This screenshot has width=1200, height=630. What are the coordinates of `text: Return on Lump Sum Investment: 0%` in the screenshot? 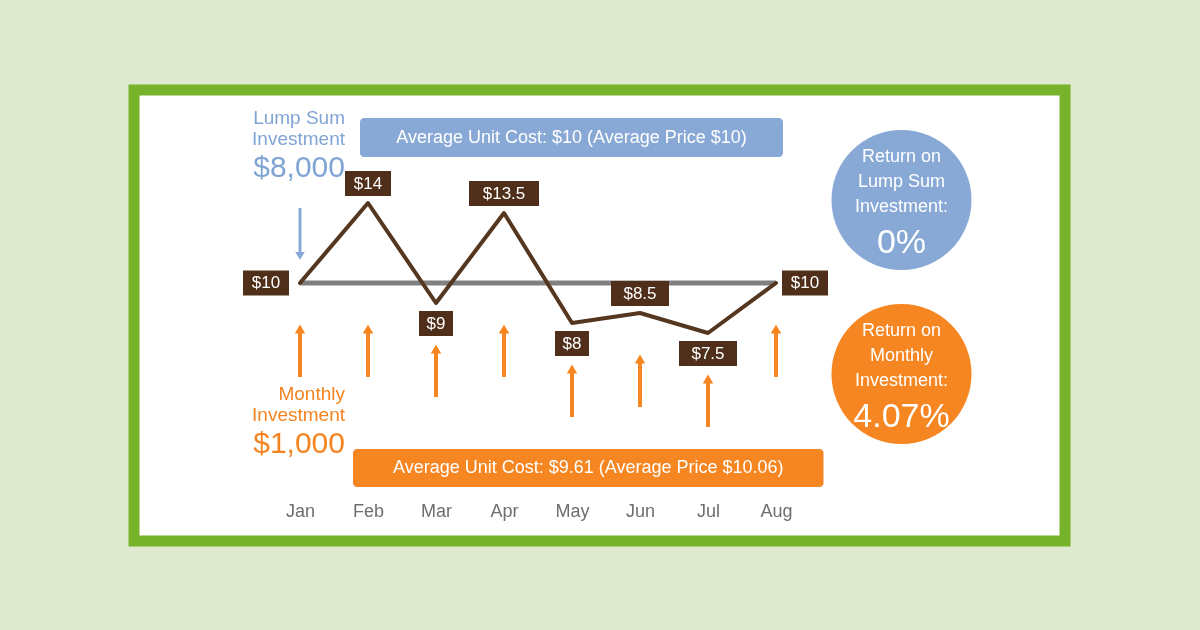 It's located at (901, 203).